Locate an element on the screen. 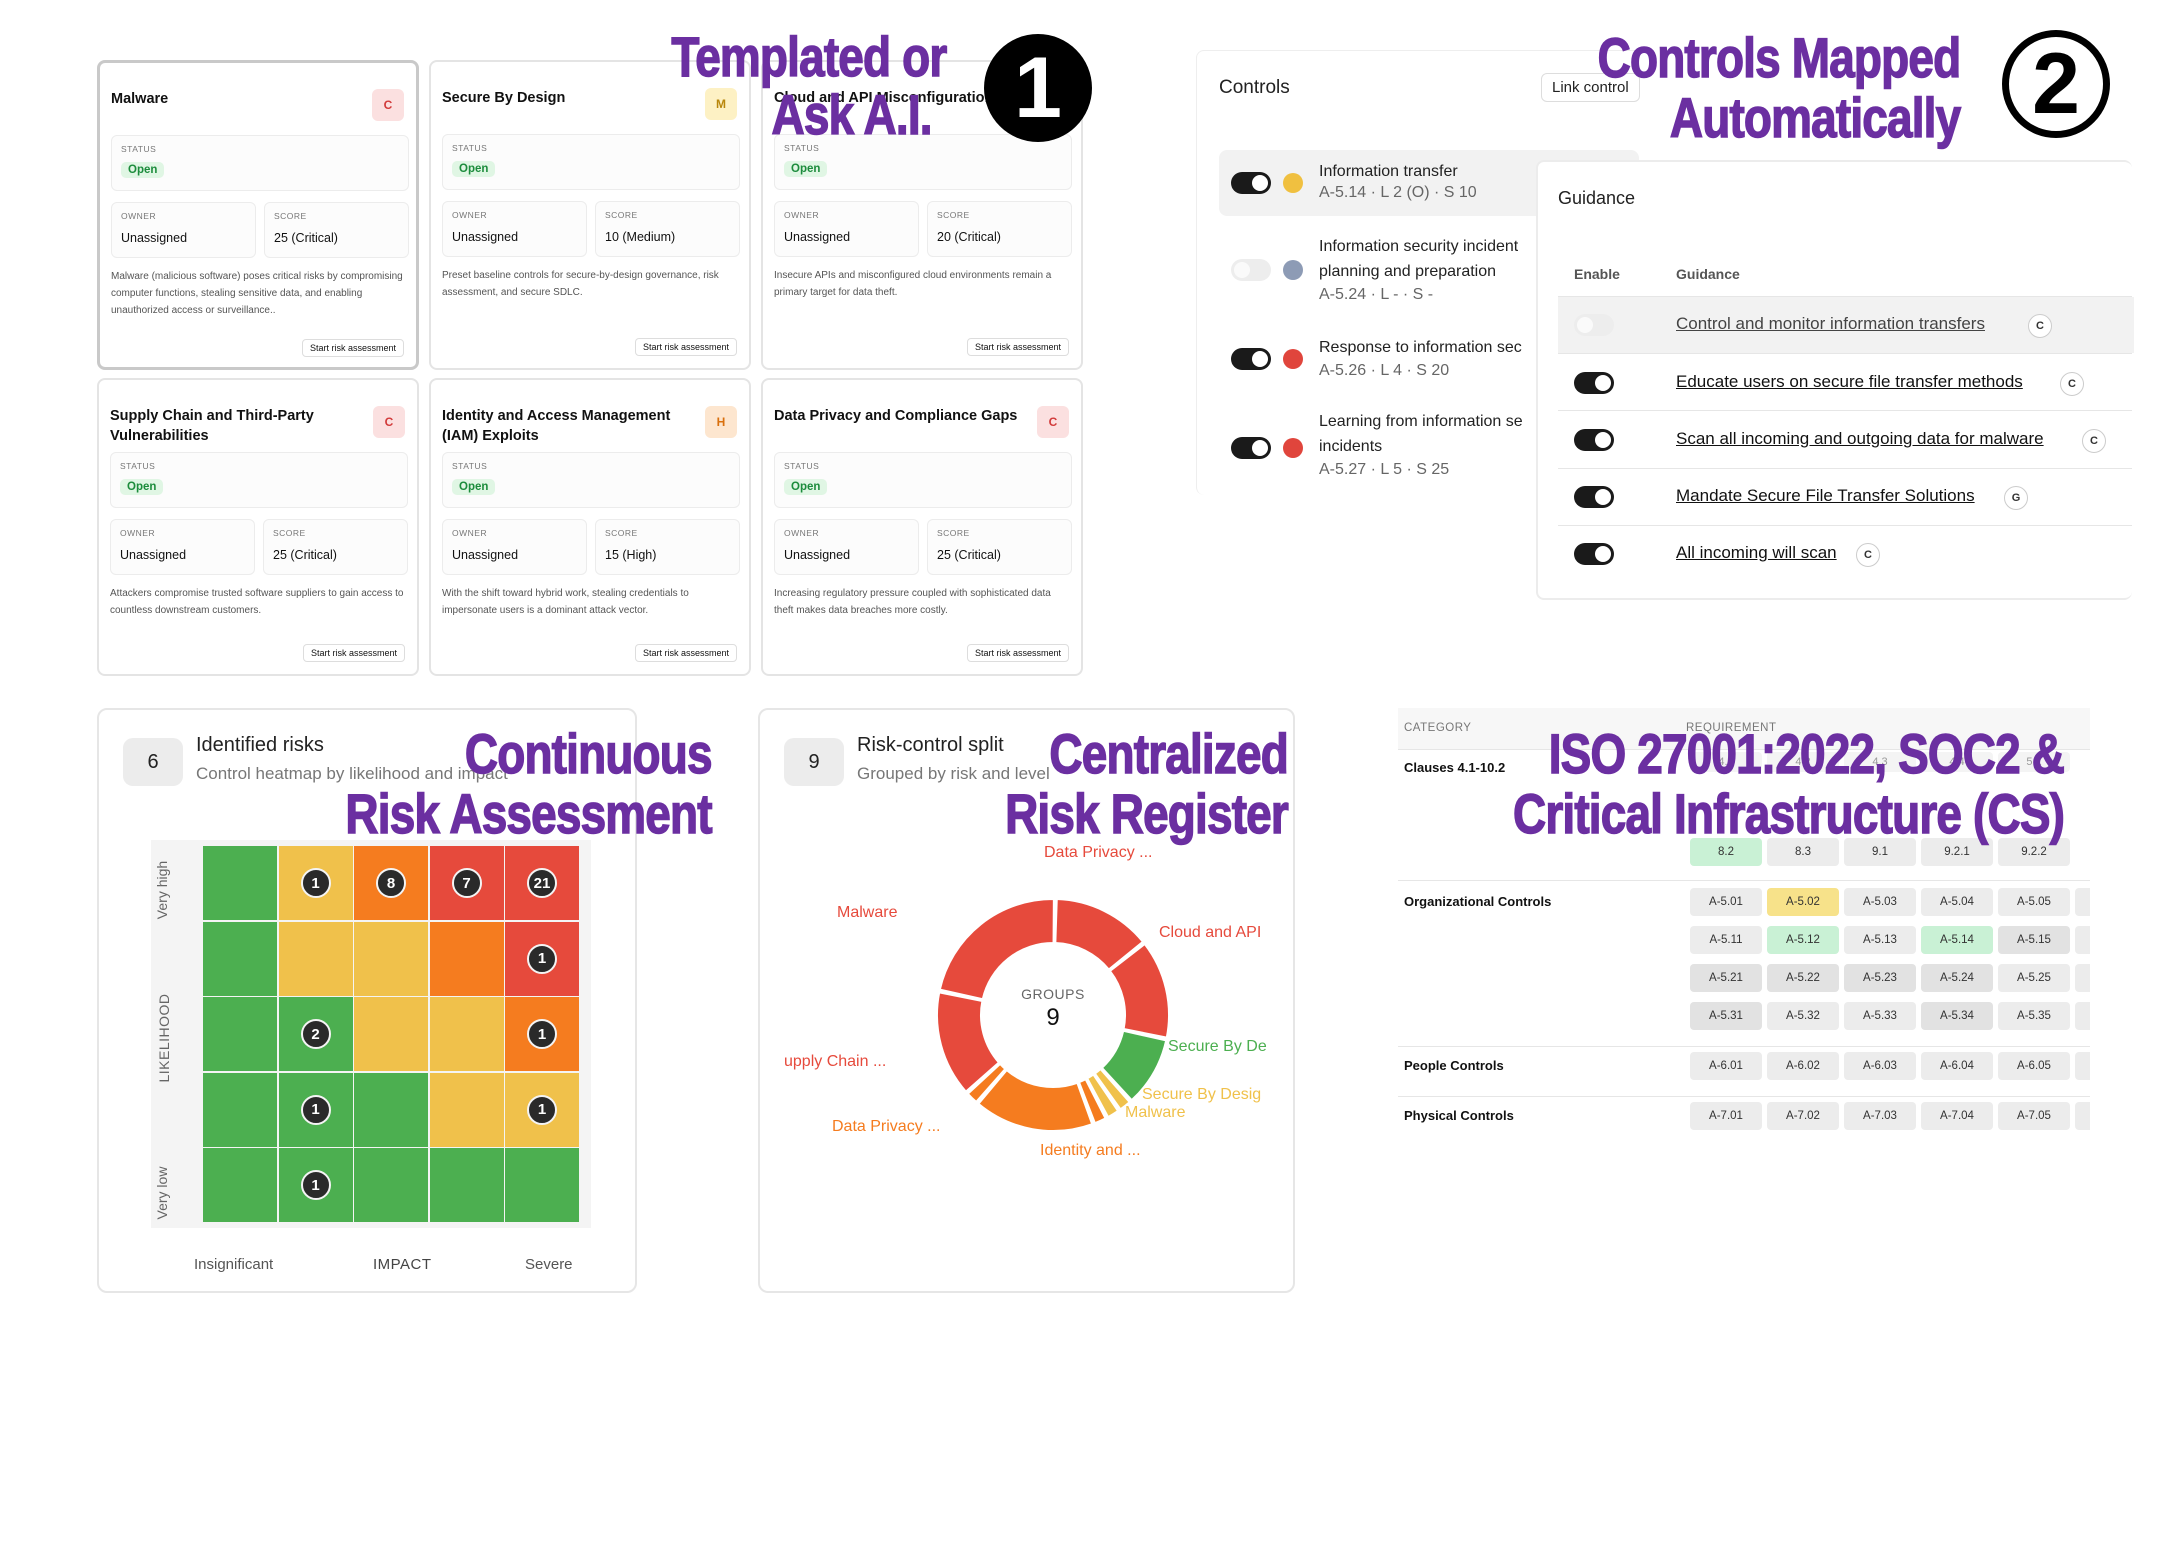 The width and height of the screenshot is (2168, 1568). control-chip: A-5.01 is located at coordinates (1726, 902).